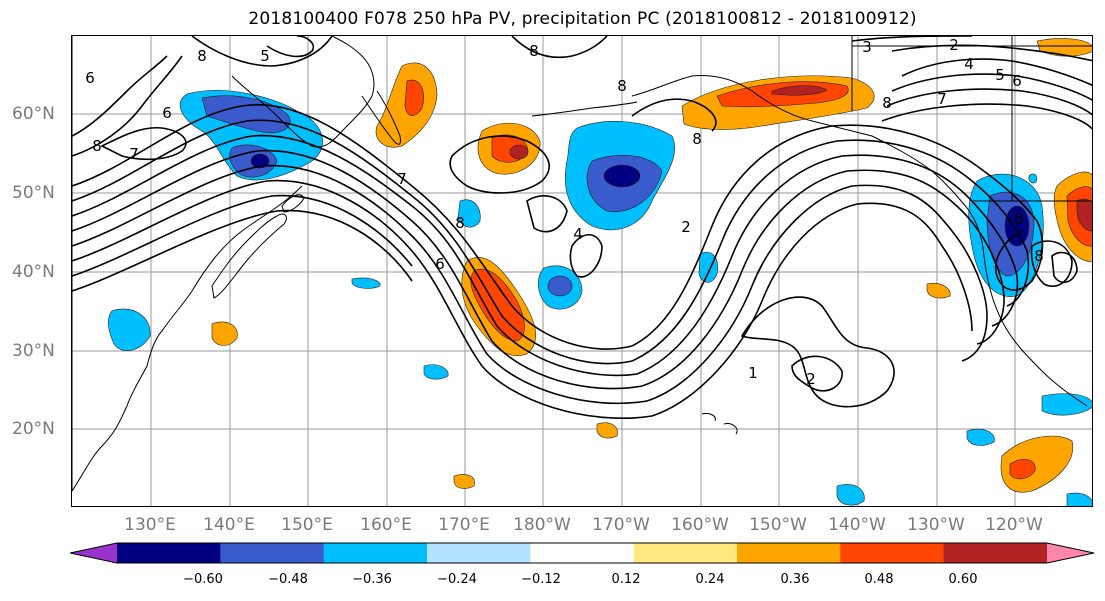 Image resolution: width=1105 pixels, height=601 pixels. What do you see at coordinates (541, 579) in the screenshot?
I see `colorbar-tick-label: −0.12` at bounding box center [541, 579].